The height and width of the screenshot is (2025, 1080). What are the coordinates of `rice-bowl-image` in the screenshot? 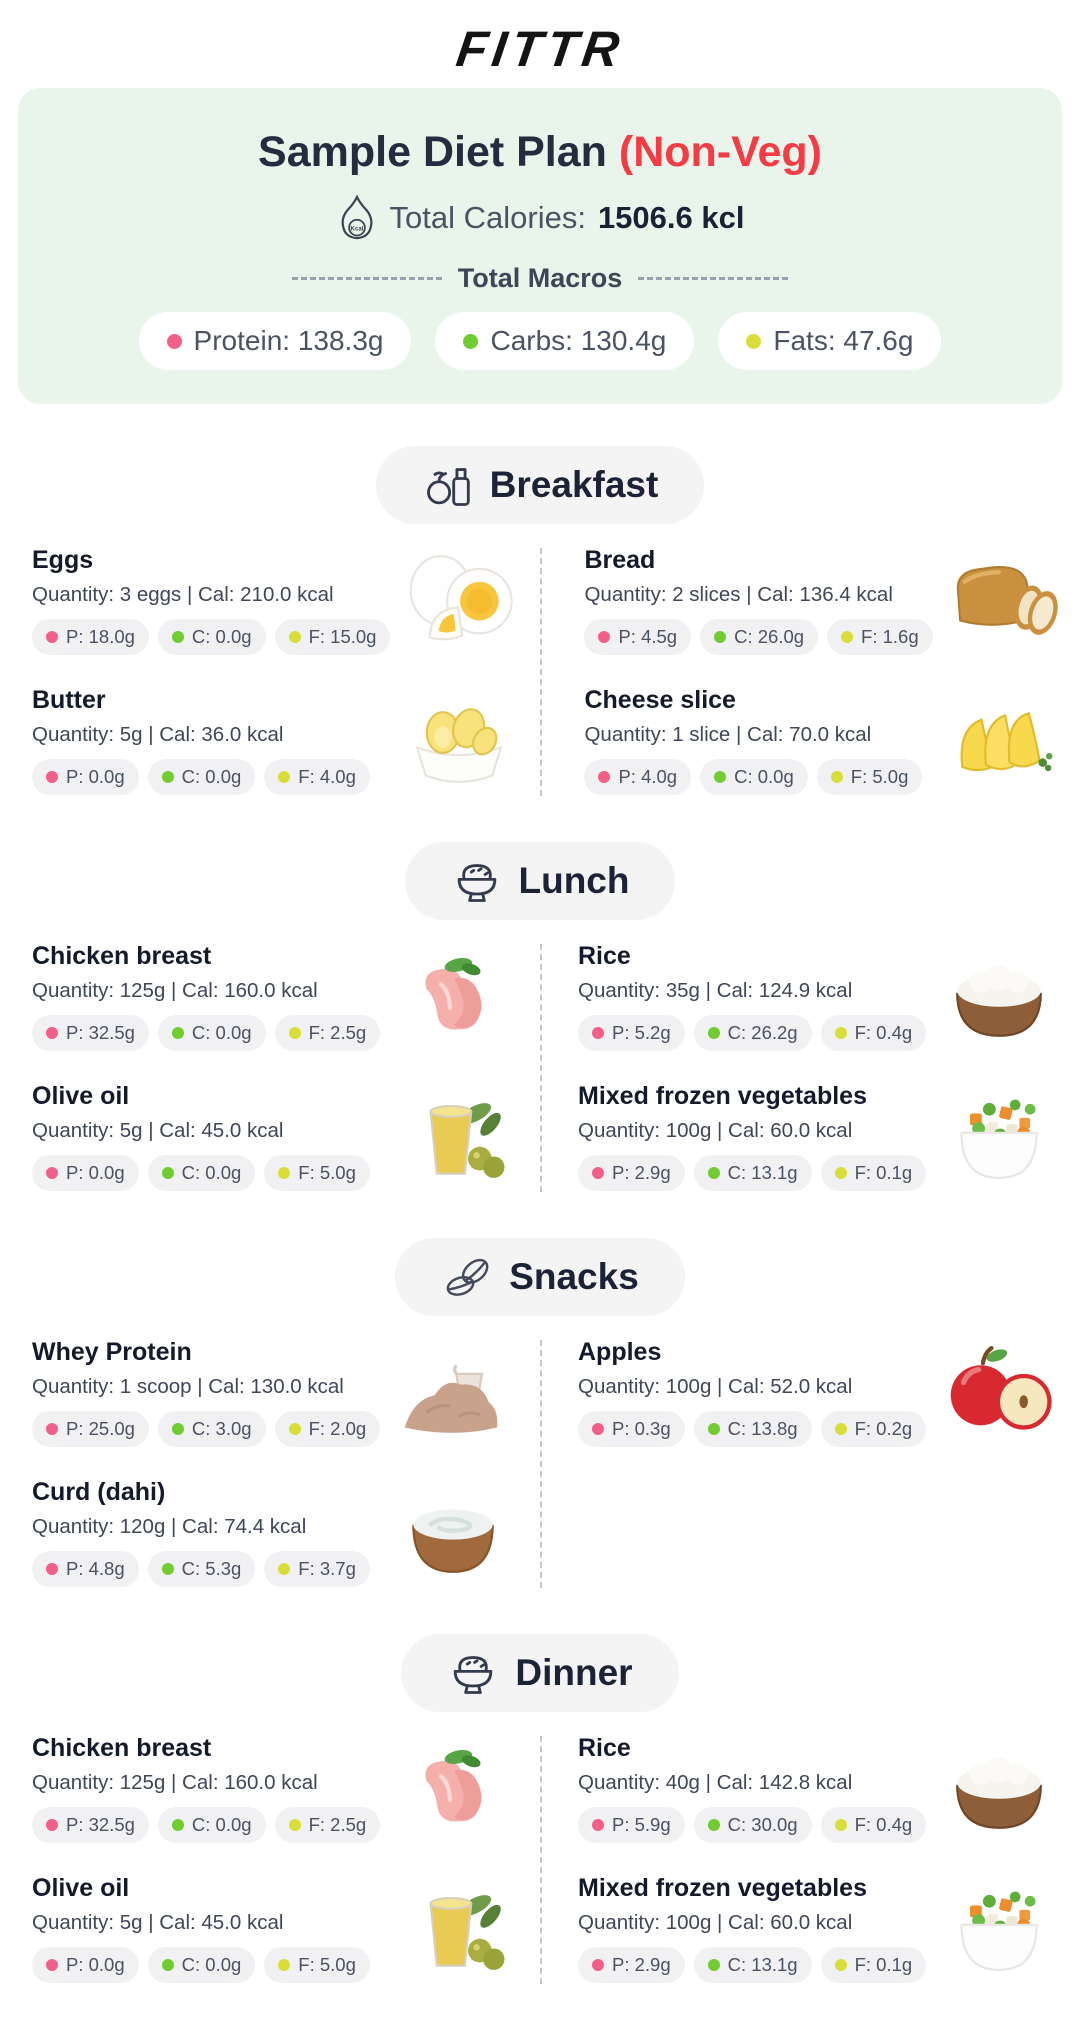 It's located at (999, 1787).